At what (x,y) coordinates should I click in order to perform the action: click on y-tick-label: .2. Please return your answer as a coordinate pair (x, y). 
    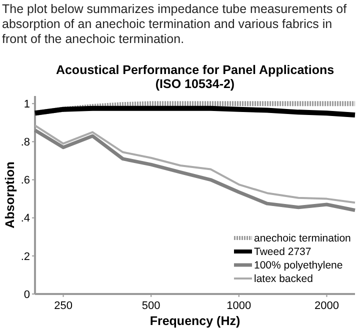
    Looking at the image, I should click on (25, 256).